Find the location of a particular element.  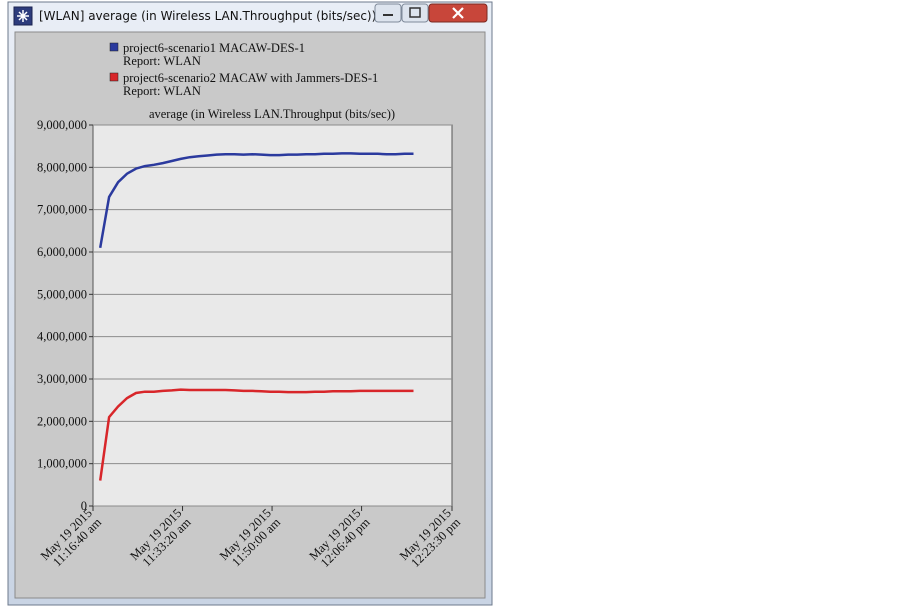

y-tick-label: 1,000,000 is located at coordinates (62, 464).